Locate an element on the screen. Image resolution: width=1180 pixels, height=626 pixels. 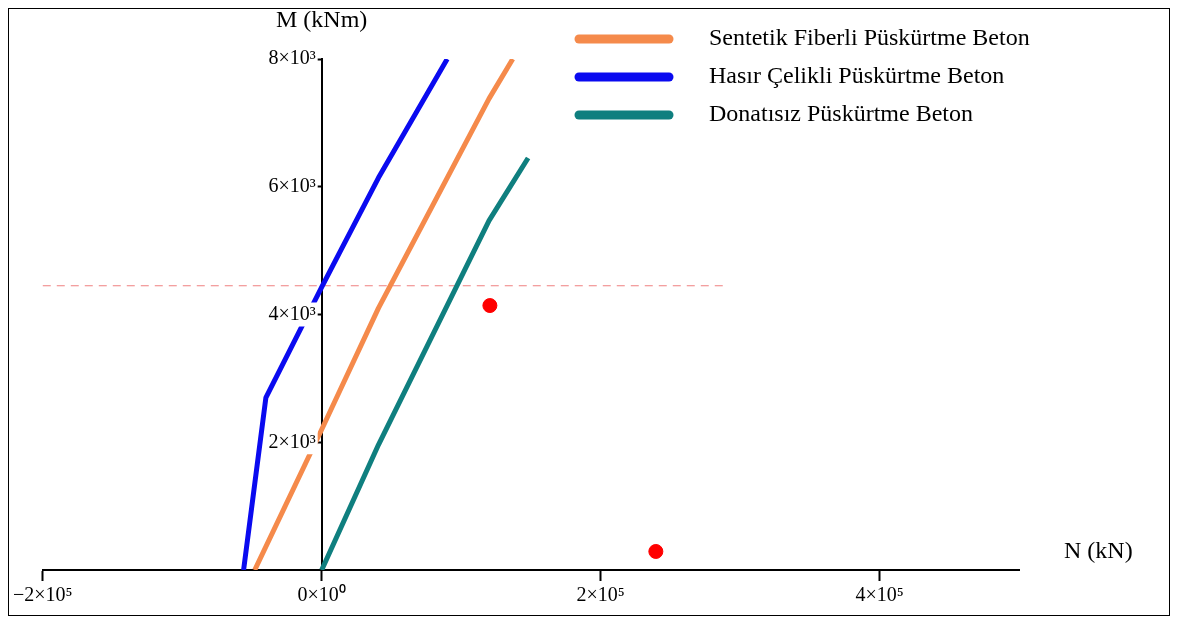
legend-label: Hasır Çelikli Püskürtme Beton is located at coordinates (857, 75).